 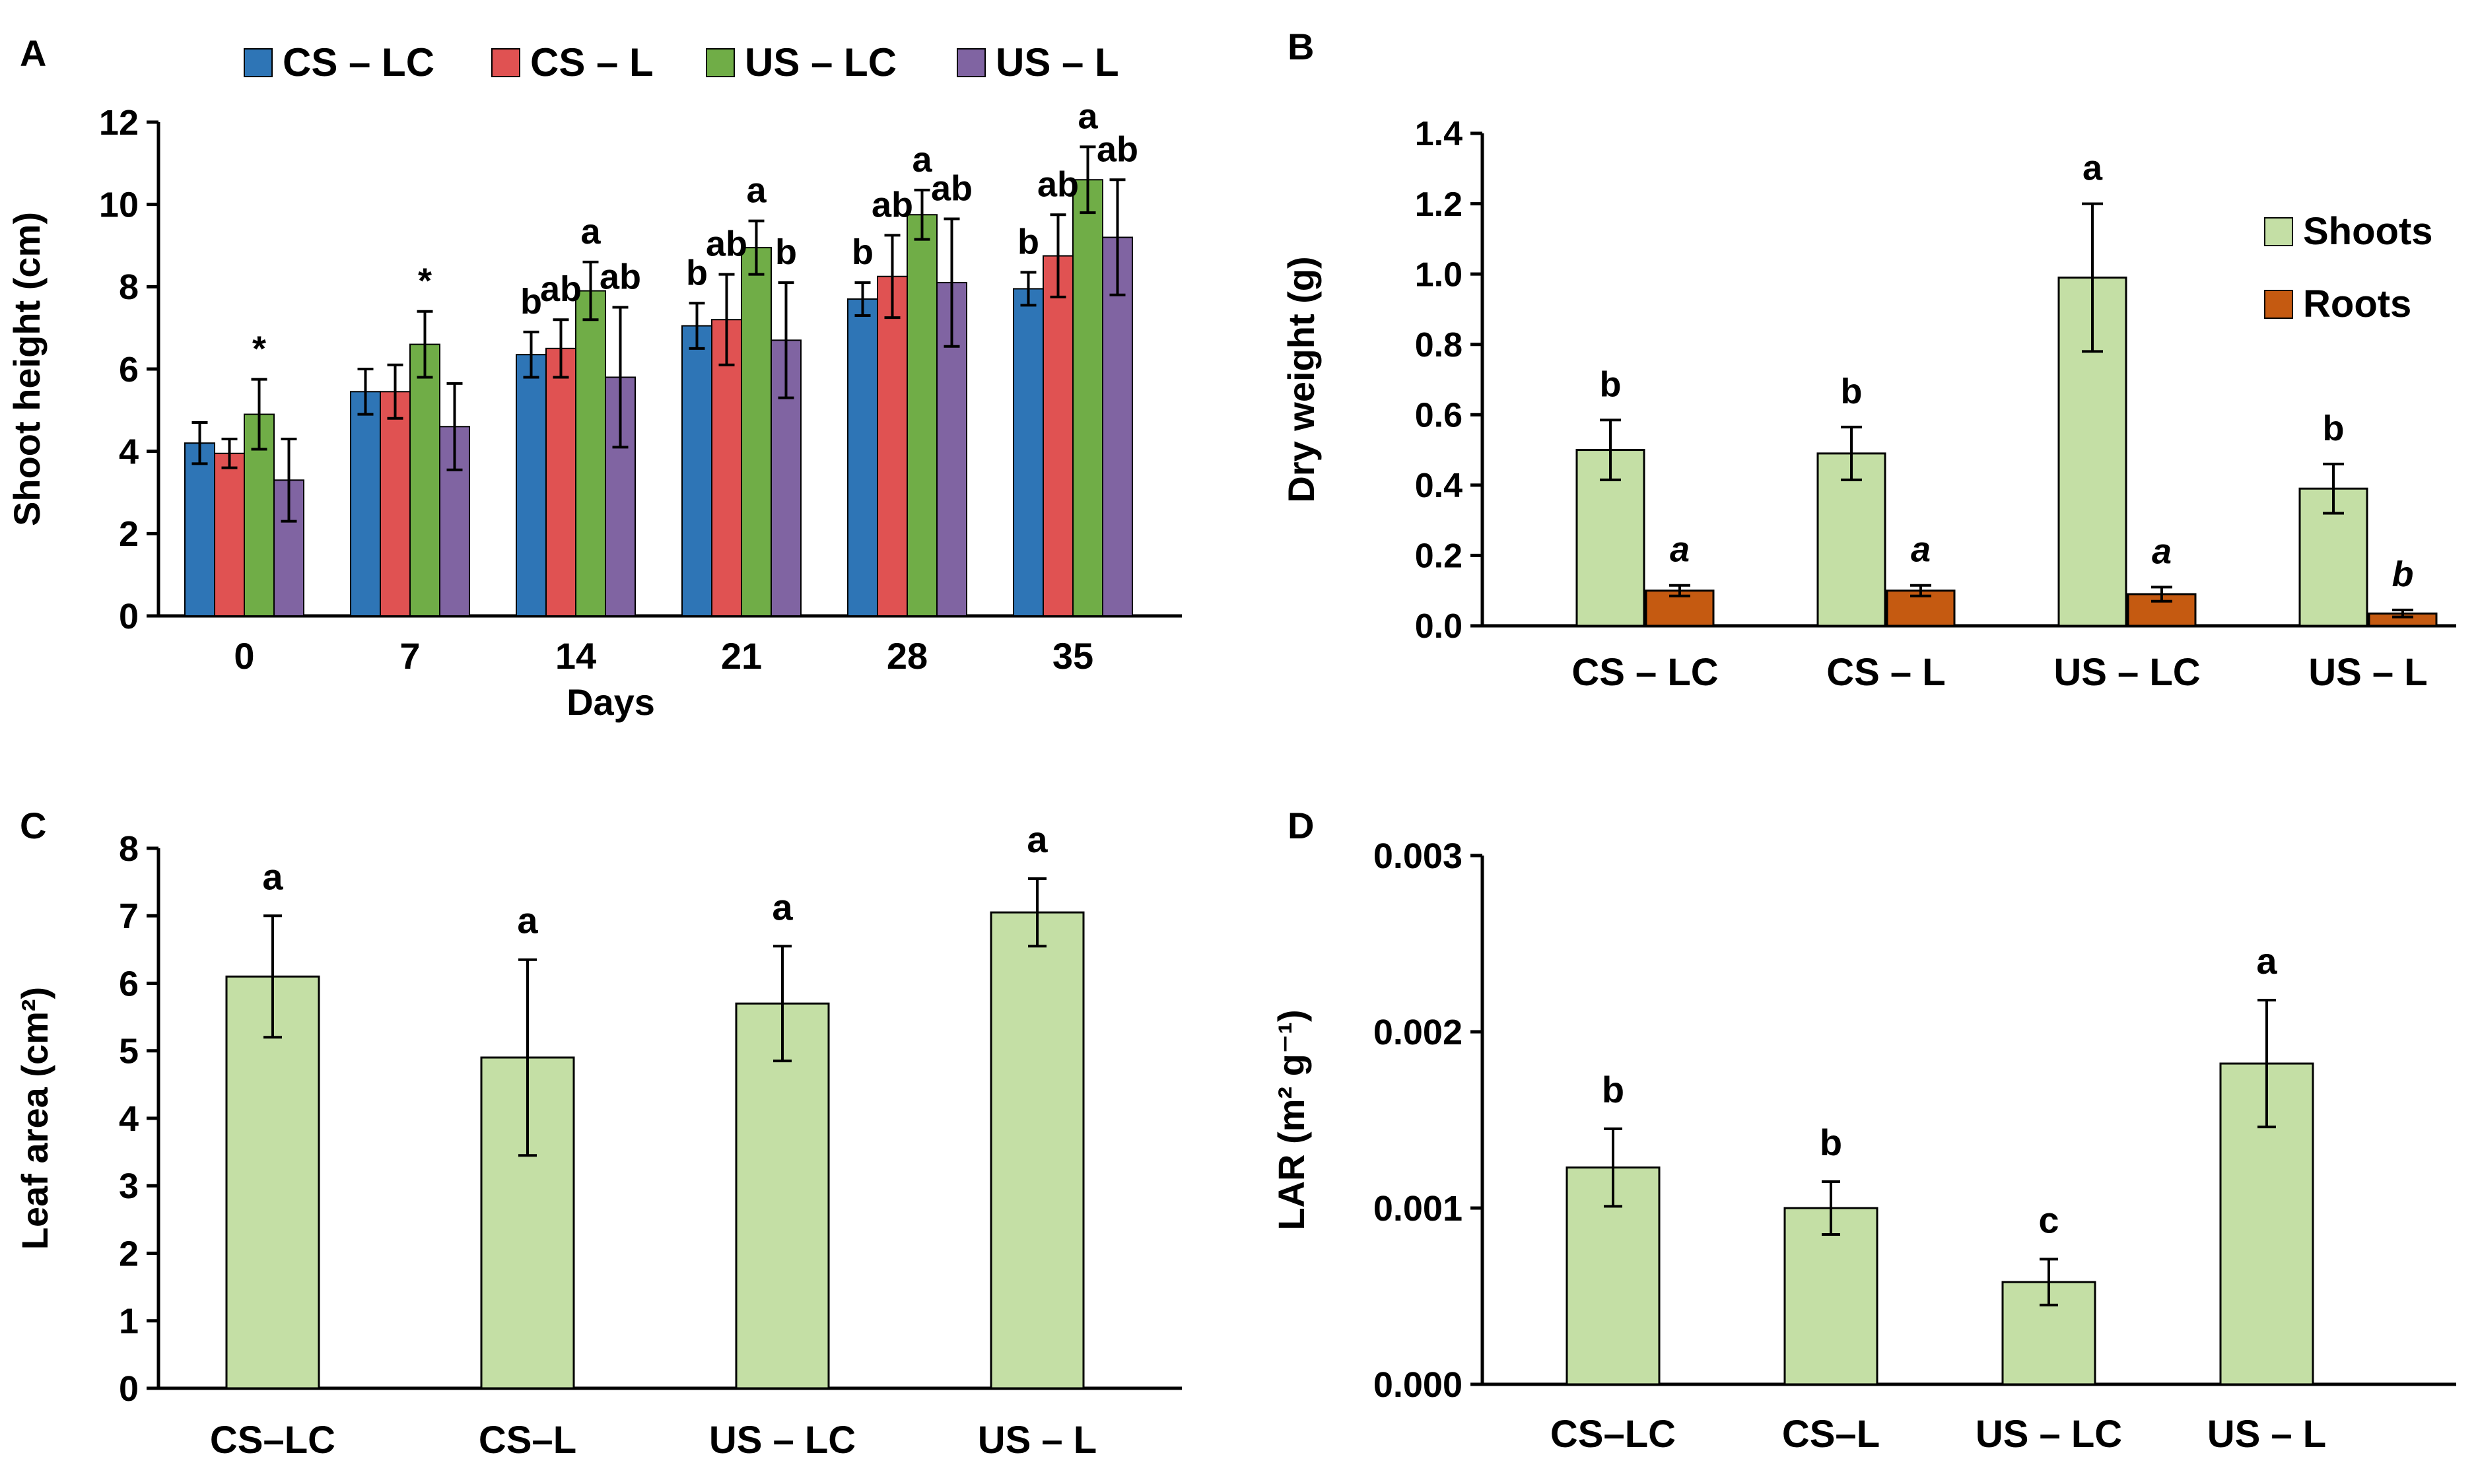 I want to click on y-tick-label: 0.8, so click(x=1439, y=345).